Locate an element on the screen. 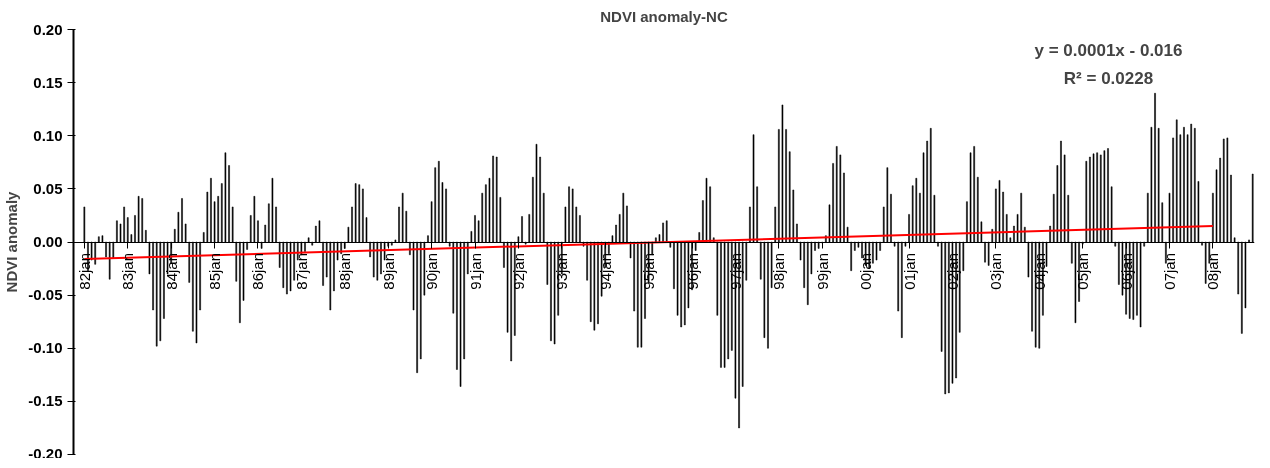  x-tick-label: 99jan is located at coordinates (822, 271).